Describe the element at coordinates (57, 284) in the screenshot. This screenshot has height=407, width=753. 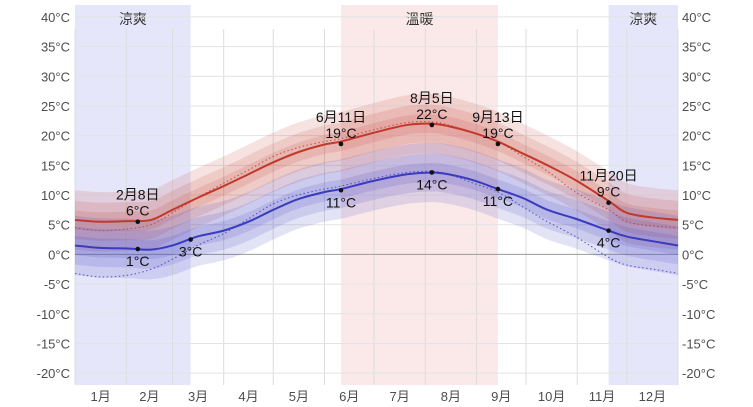
I see `y-tick-left: -5°C` at that location.